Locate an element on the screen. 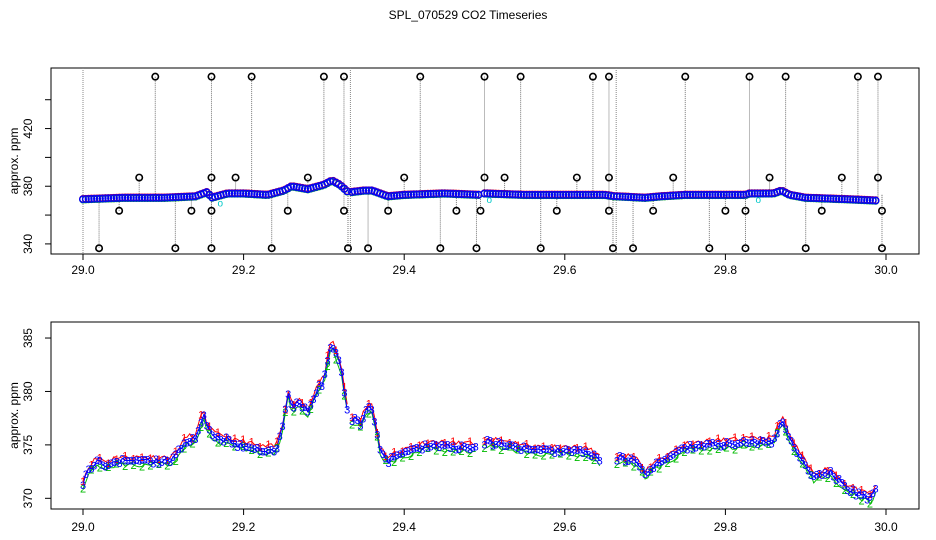  cyan-marker: o is located at coordinates (220, 203).